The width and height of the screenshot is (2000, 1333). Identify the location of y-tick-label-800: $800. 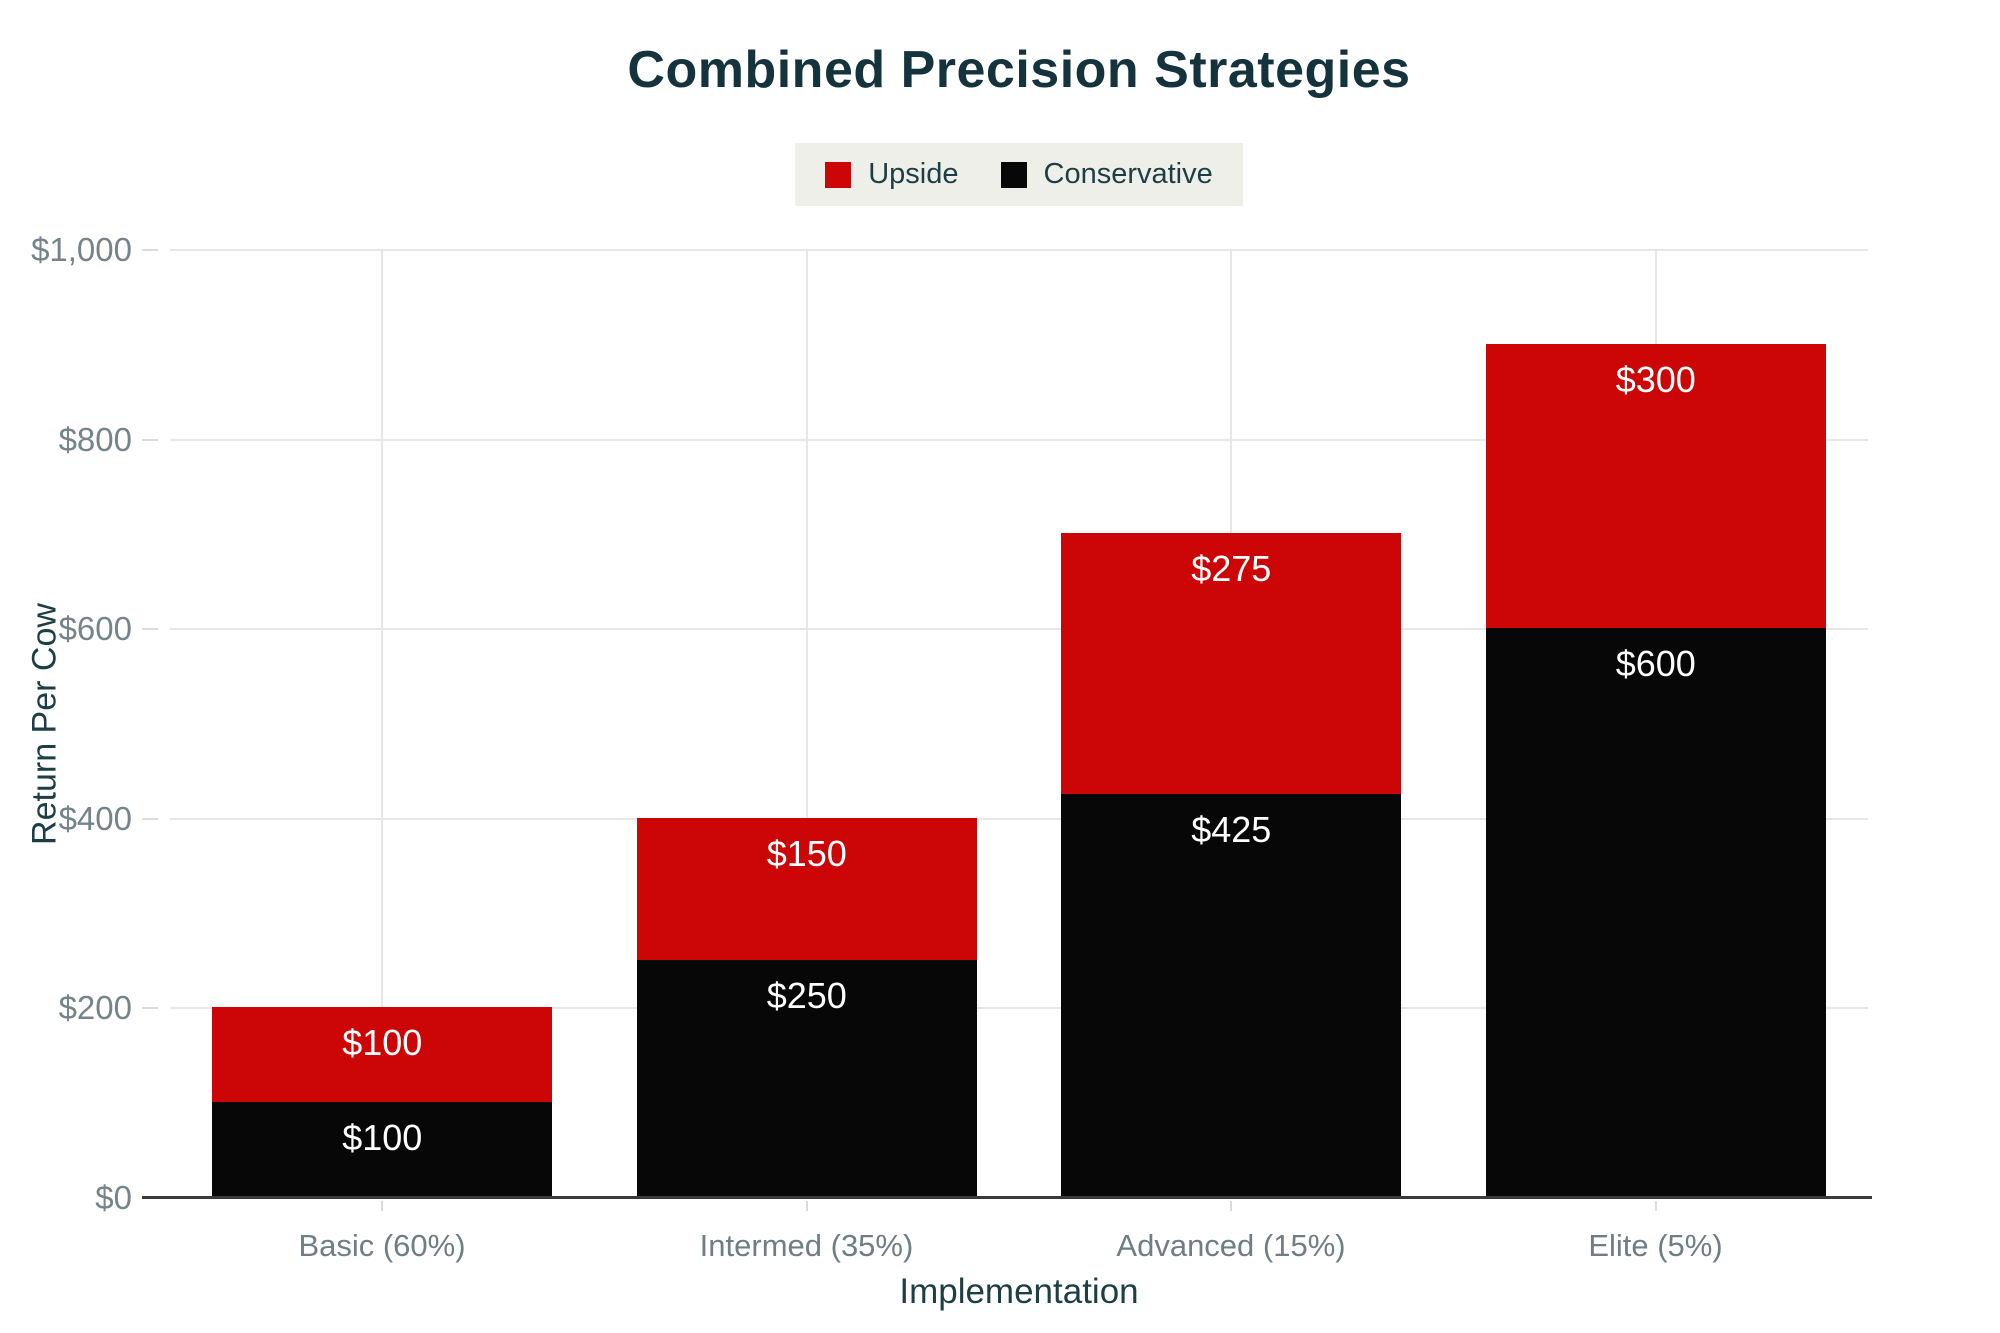
(95, 439).